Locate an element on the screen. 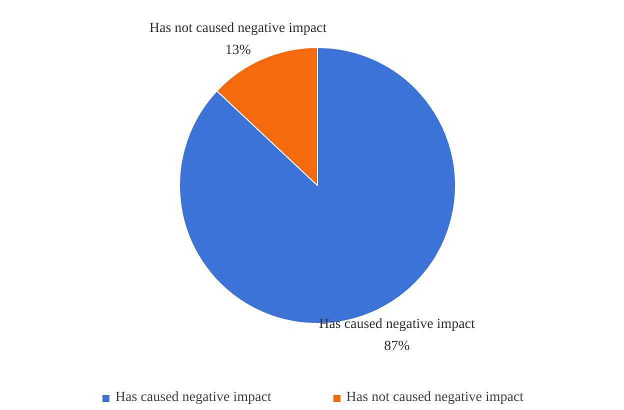 The image size is (624, 410). data-label: 87% is located at coordinates (397, 346).